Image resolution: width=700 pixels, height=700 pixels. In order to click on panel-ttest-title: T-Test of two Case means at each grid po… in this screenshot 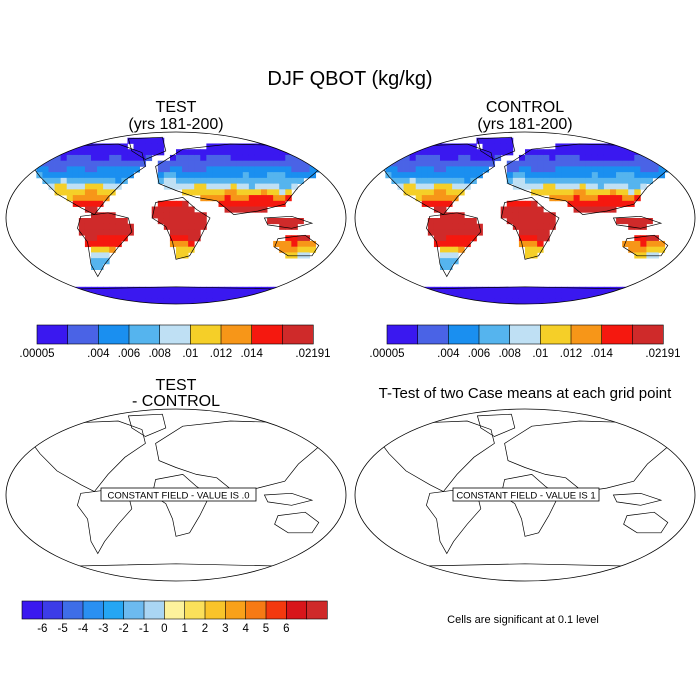, I will do `click(525, 393)`.